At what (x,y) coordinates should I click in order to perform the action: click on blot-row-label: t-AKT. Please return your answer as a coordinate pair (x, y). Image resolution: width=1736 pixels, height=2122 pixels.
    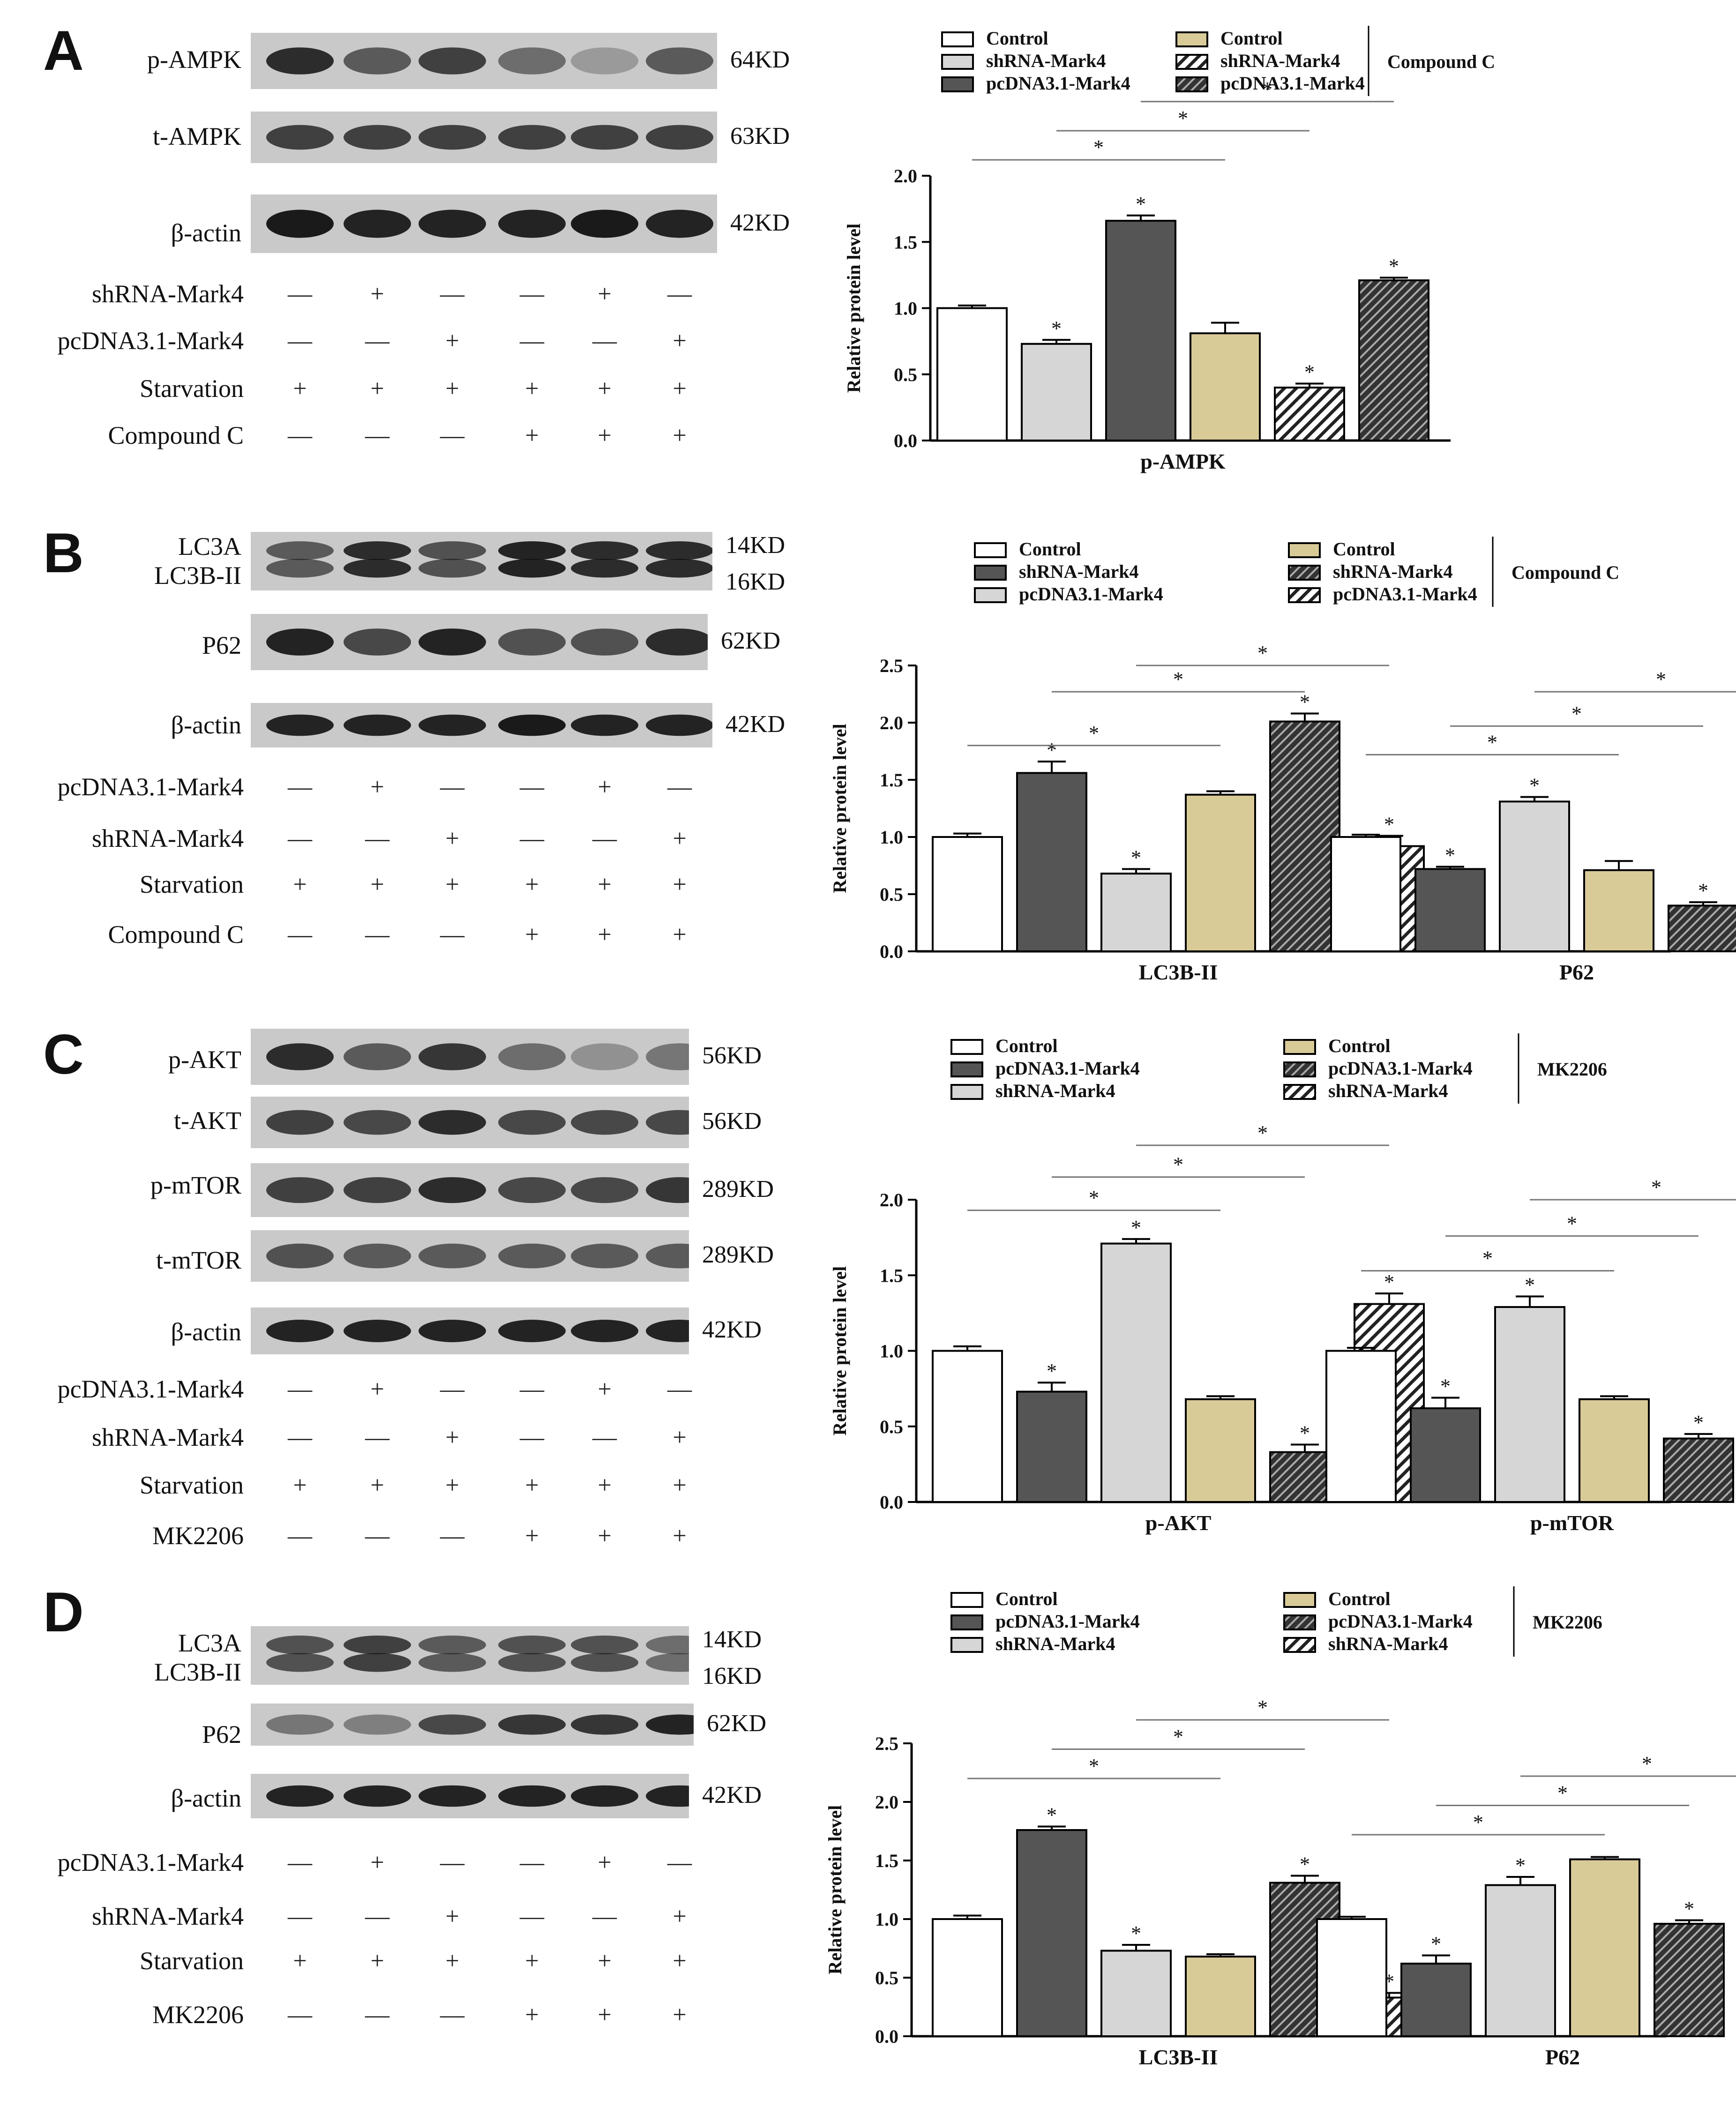
    Looking at the image, I should click on (208, 1120).